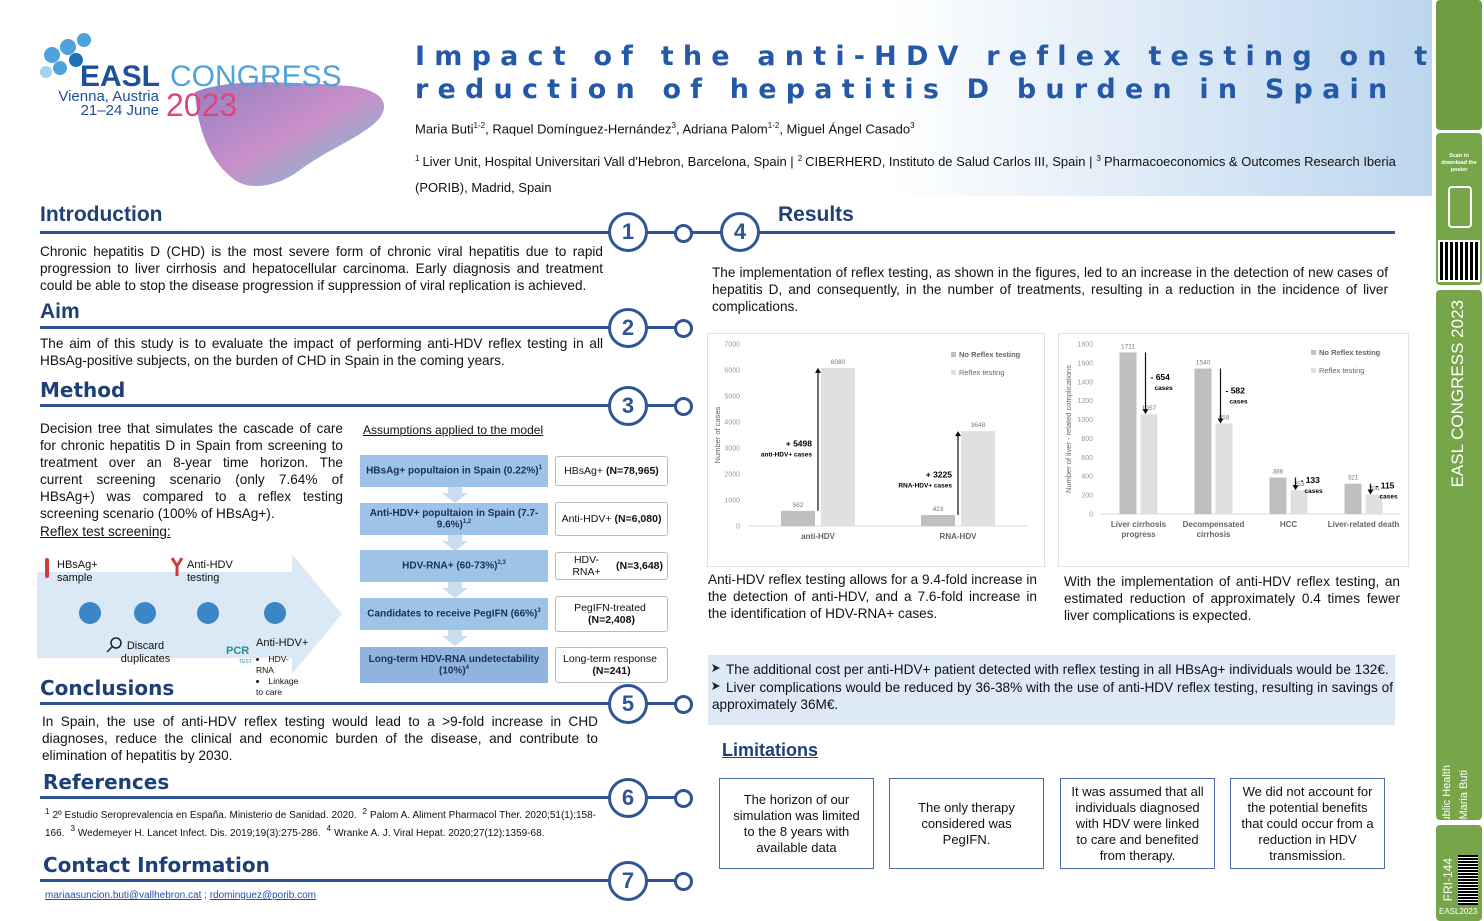  I want to click on screening-diagram, so click(189, 614).